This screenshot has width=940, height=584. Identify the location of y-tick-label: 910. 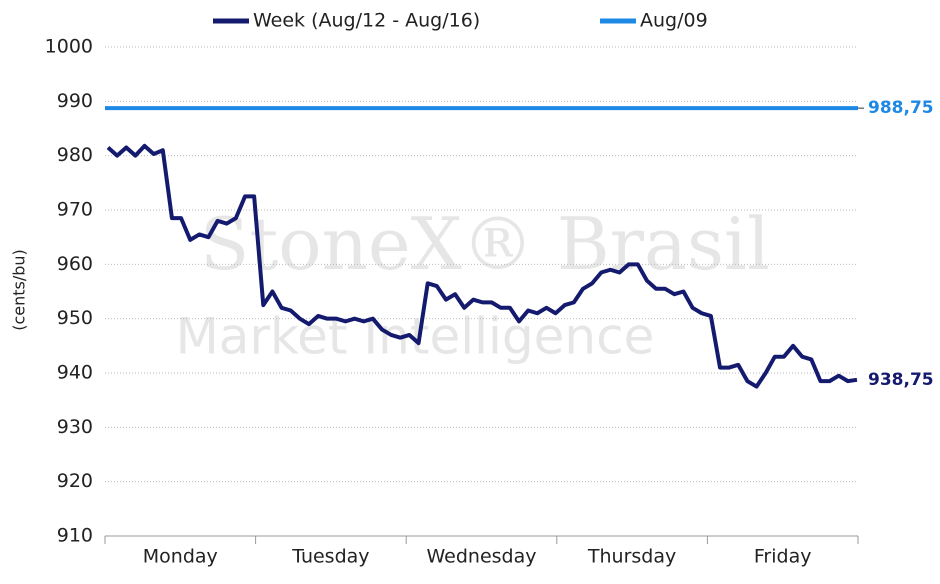
(75, 536).